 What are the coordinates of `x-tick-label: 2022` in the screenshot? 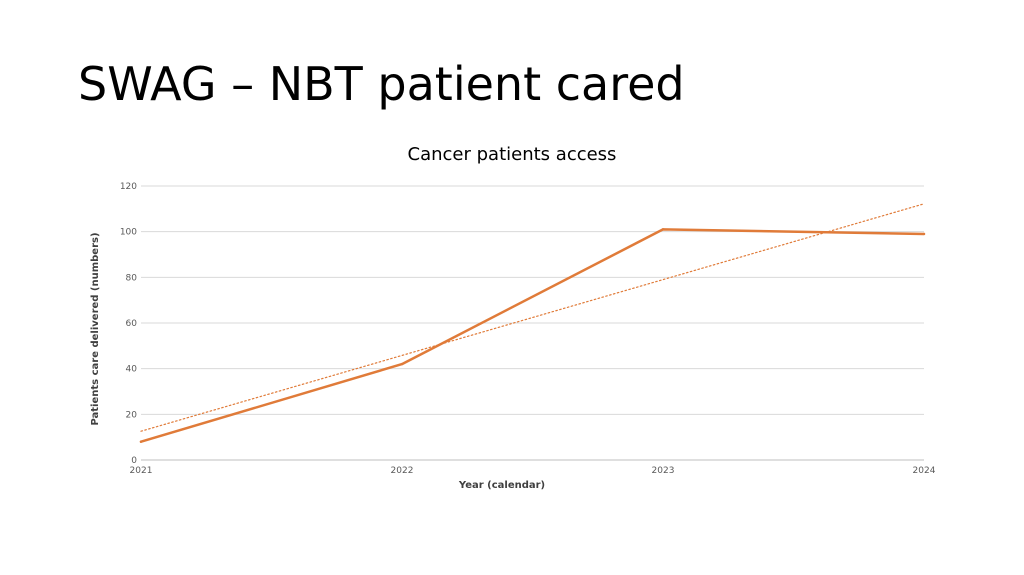 It's located at (402, 471).